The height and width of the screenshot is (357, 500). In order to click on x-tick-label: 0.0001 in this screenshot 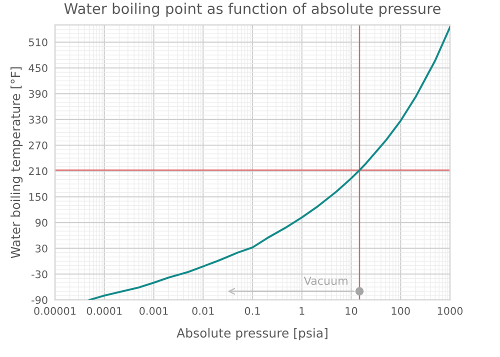, I will do `click(104, 311)`.